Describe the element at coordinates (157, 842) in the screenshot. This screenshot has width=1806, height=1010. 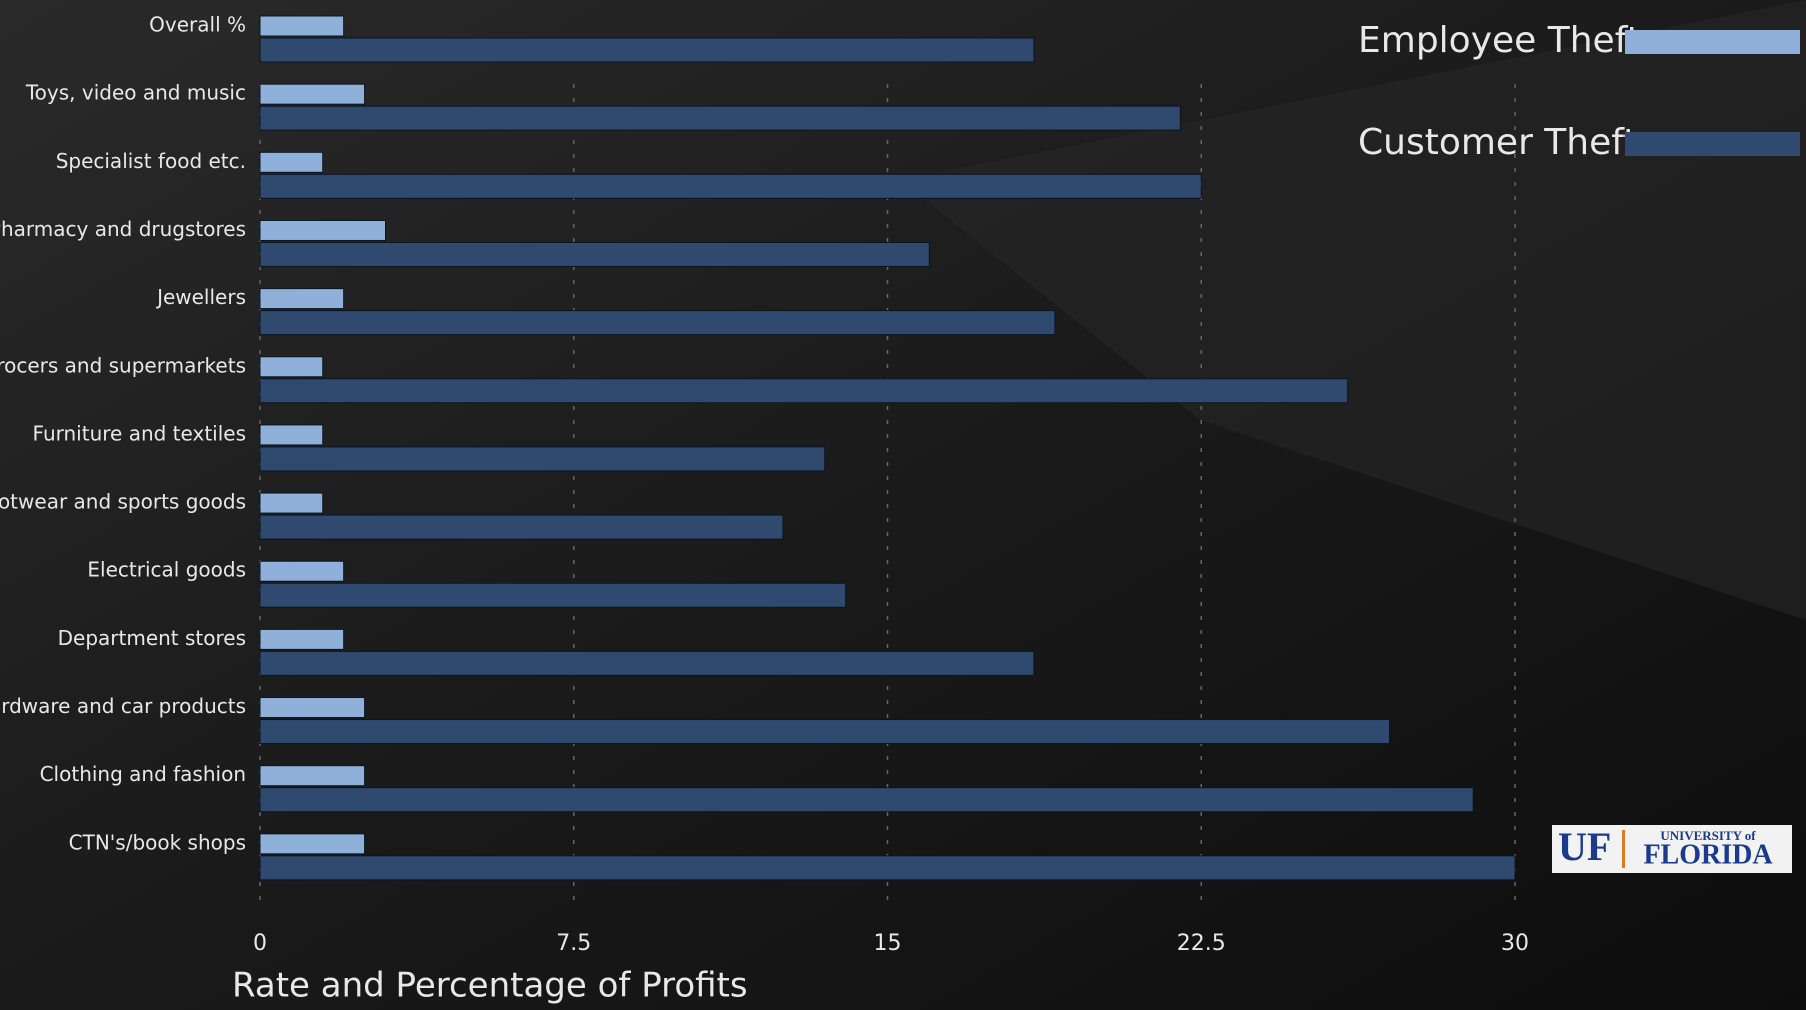
I see `y-tick-label: CTN's/book shops` at that location.